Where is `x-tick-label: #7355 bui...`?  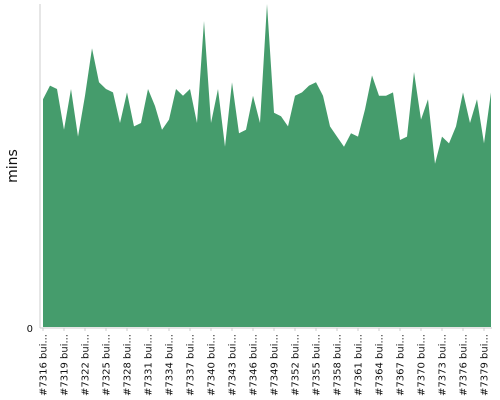 x-tick-label: #7355 bui... is located at coordinates (317, 365).